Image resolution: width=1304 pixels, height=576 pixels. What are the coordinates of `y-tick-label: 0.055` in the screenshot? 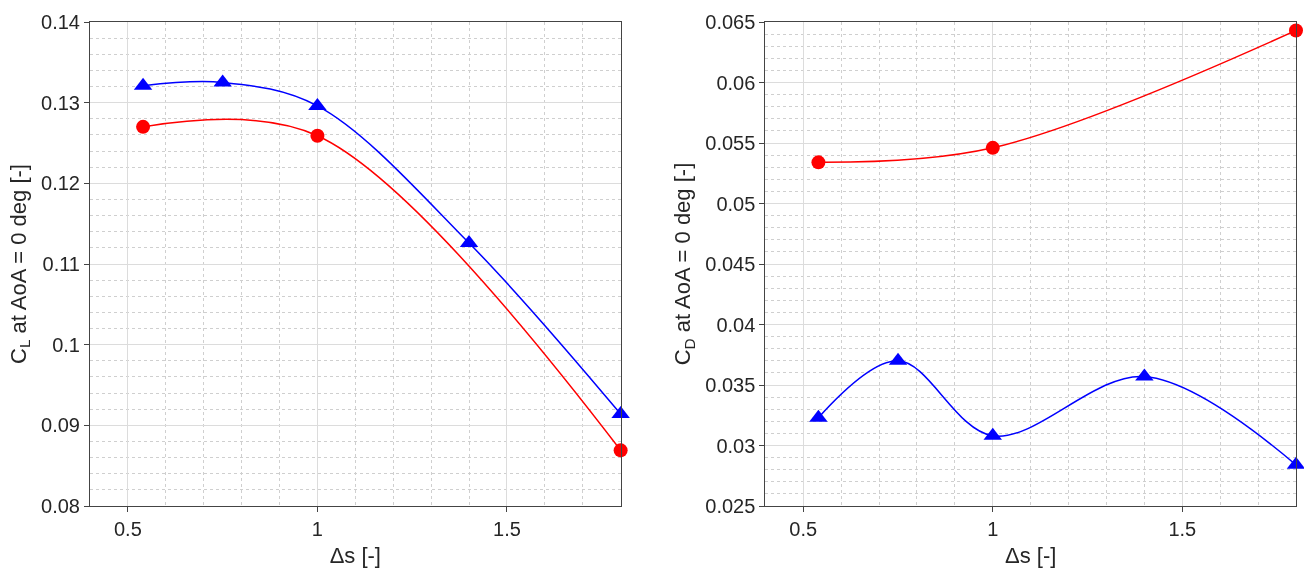 It's located at (730, 143).